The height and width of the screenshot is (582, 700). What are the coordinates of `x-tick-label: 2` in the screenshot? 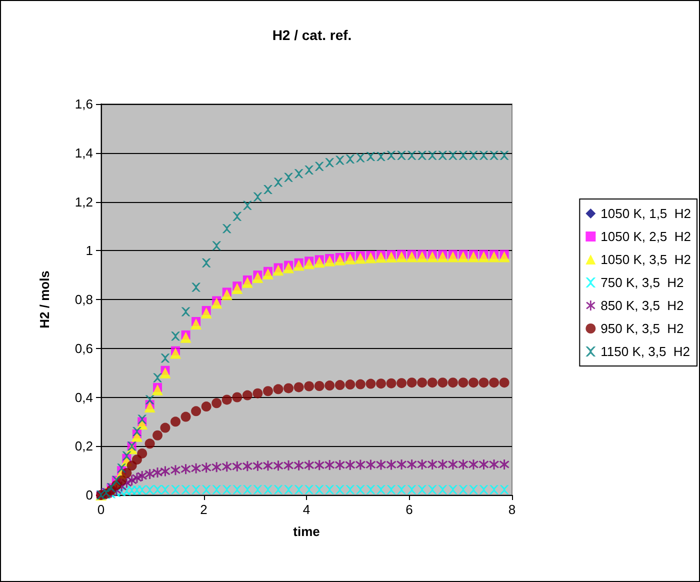 It's located at (204, 509).